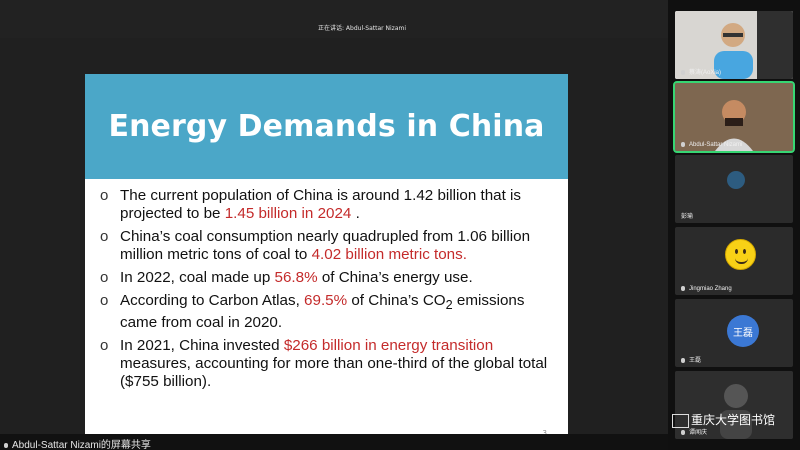  I want to click on participant-tile-abdul: Abdul-Sattar Nizami, so click(734, 117).